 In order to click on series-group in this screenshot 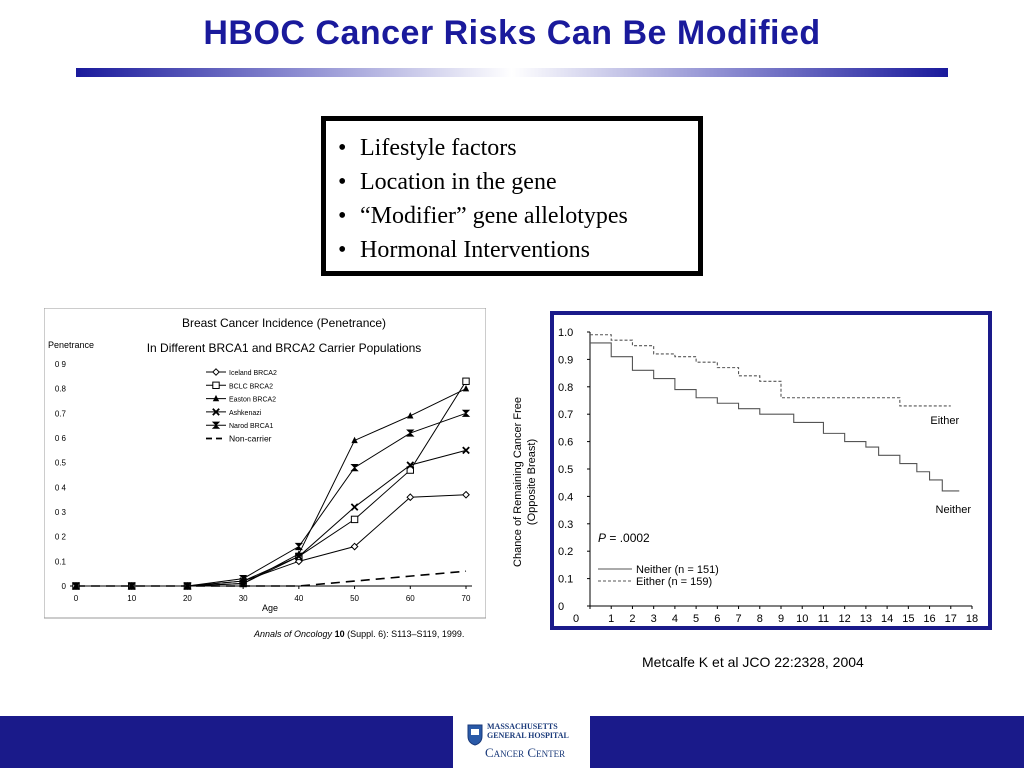, I will do `click(271, 483)`.